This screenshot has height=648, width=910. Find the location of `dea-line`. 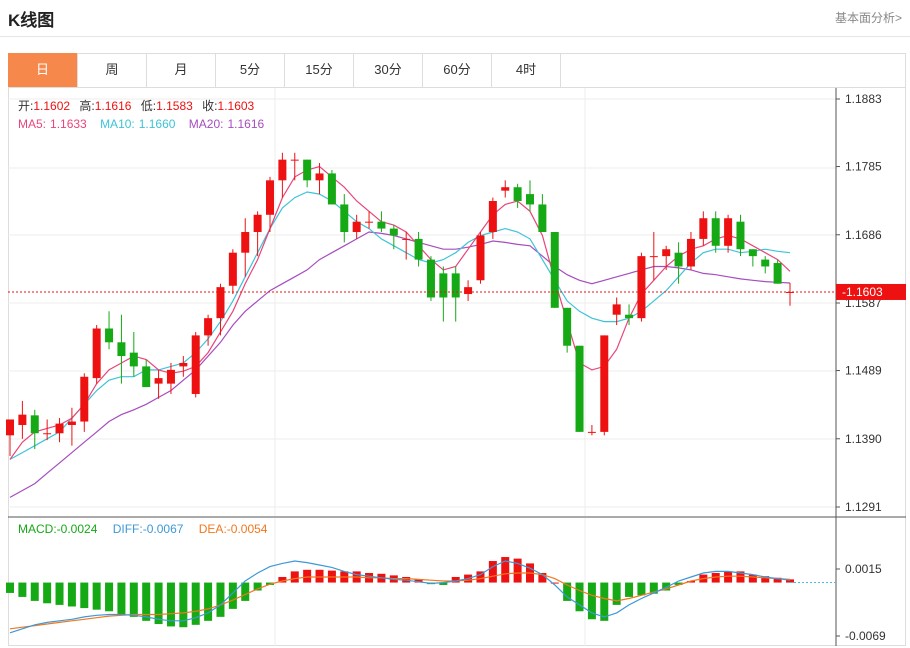

dea-line is located at coordinates (400, 601).